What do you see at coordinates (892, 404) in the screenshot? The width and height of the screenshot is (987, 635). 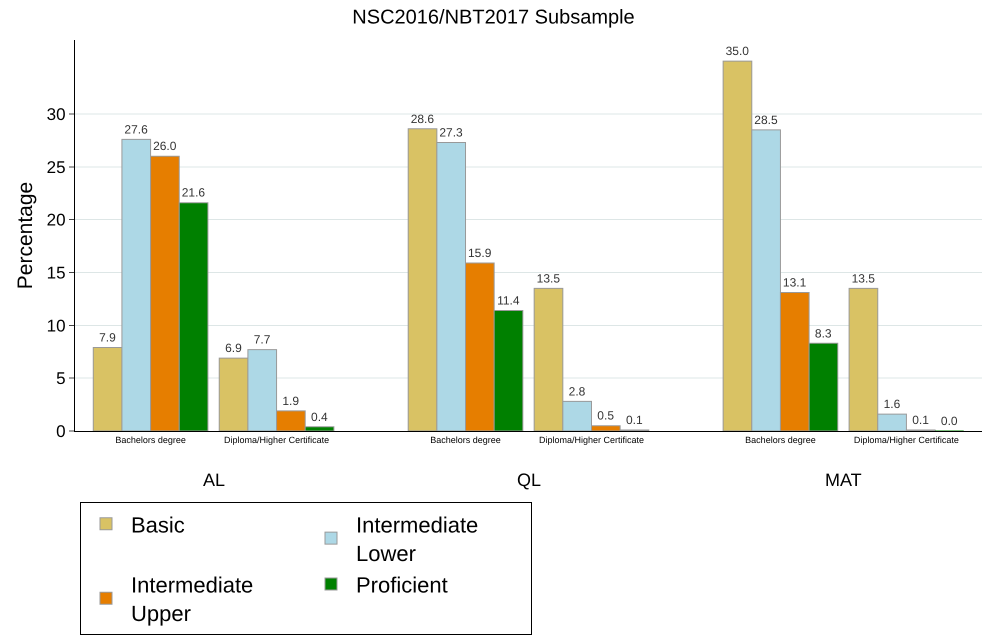 I see `data-label: 1.6` at bounding box center [892, 404].